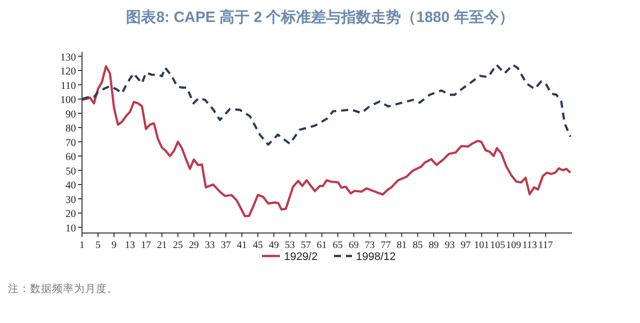  Describe the element at coordinates (145, 245) in the screenshot. I see `x-tick-label: 17` at that location.